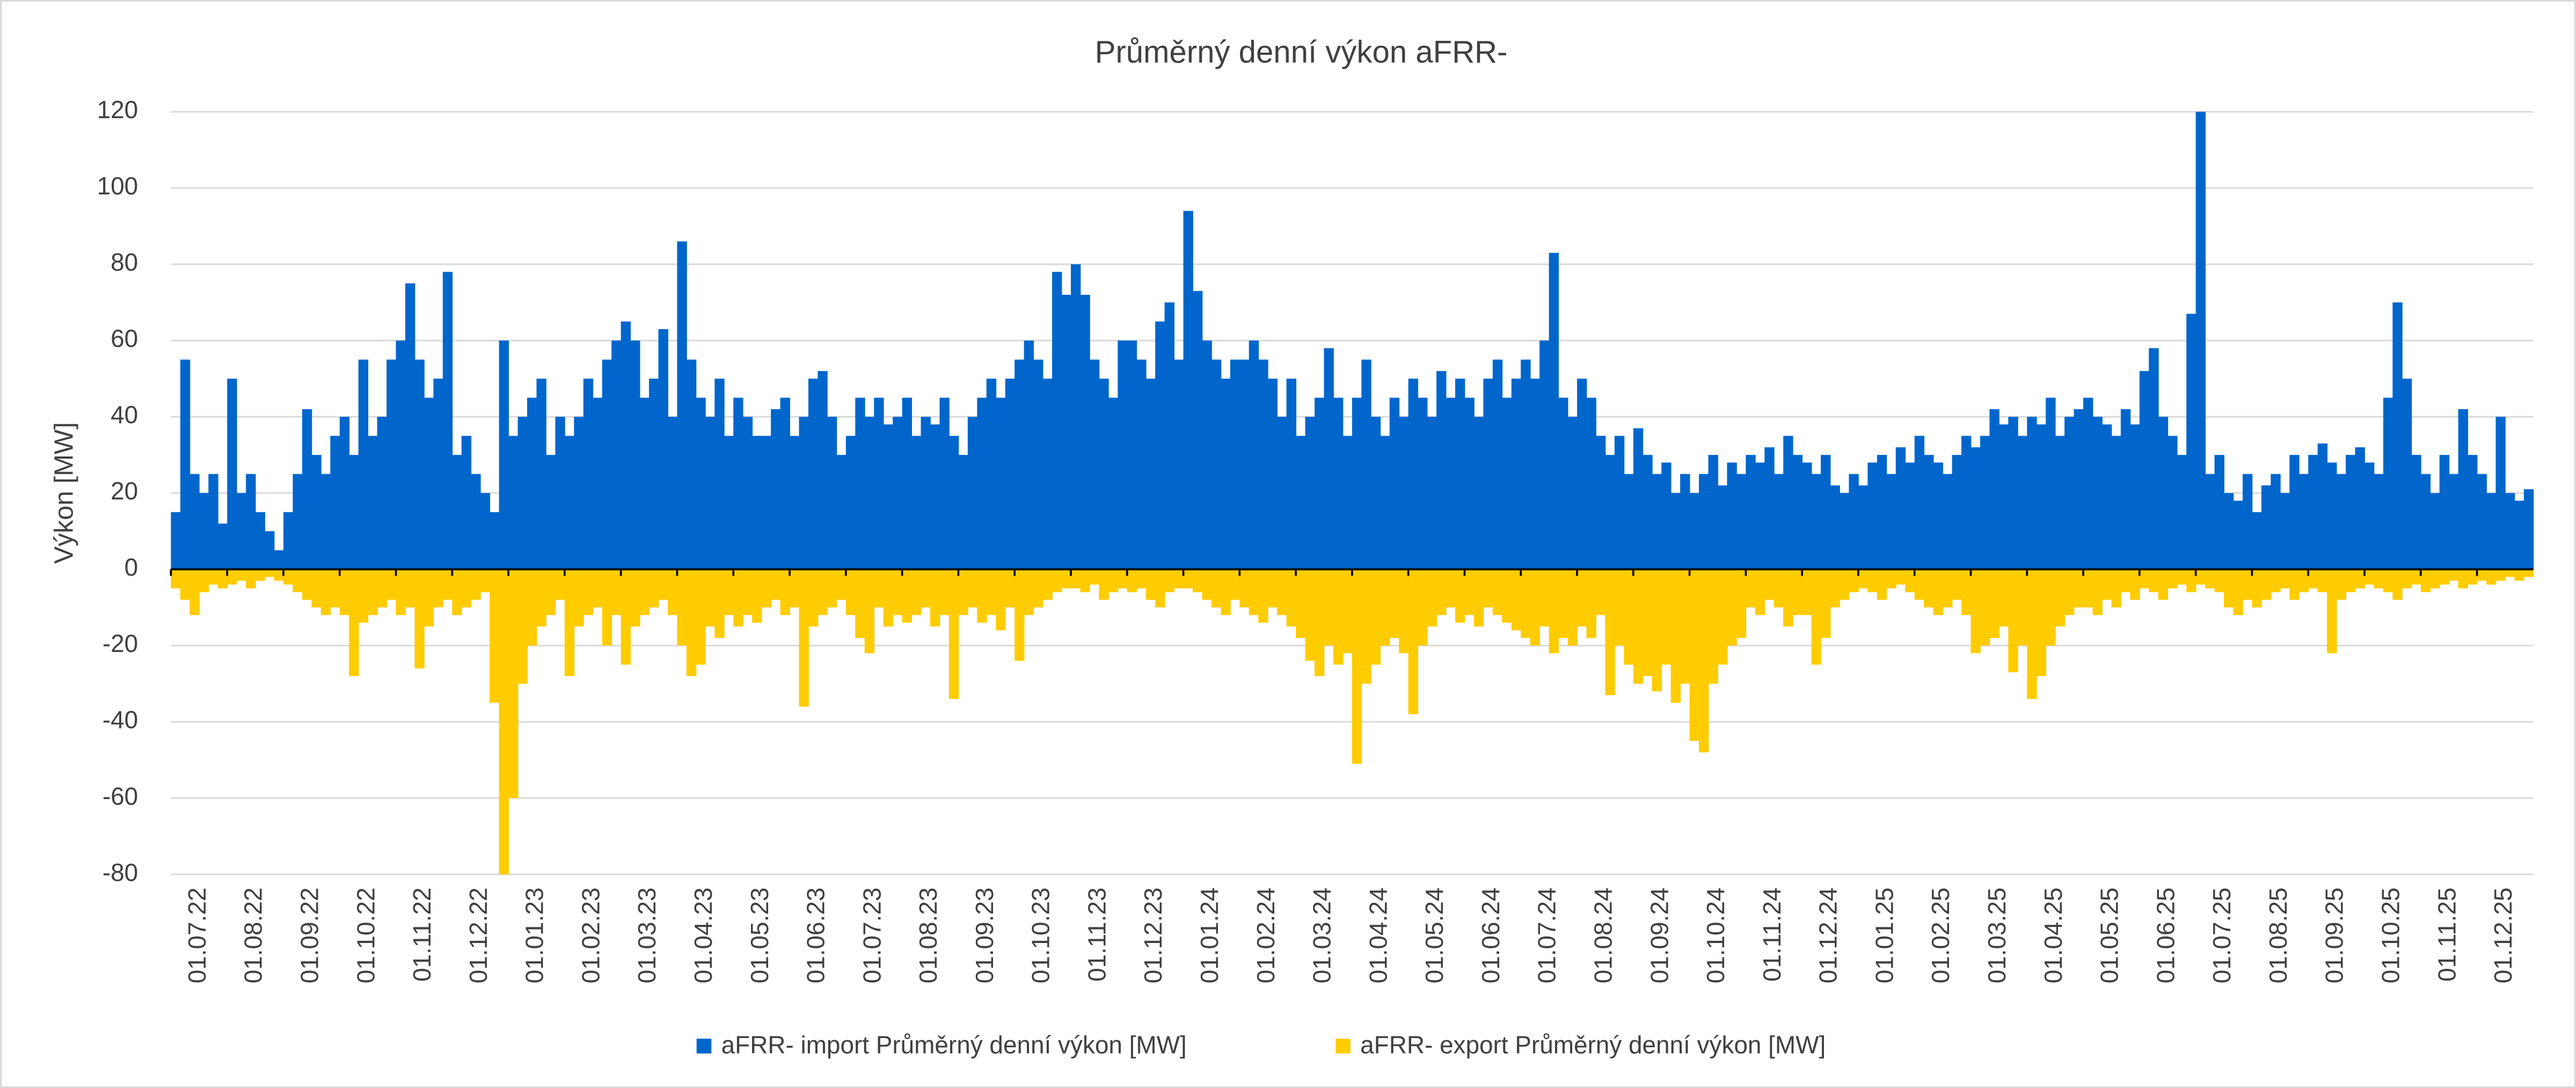 The height and width of the screenshot is (1088, 2576). What do you see at coordinates (872, 936) in the screenshot?
I see `x-tick-label: 01.07.23` at bounding box center [872, 936].